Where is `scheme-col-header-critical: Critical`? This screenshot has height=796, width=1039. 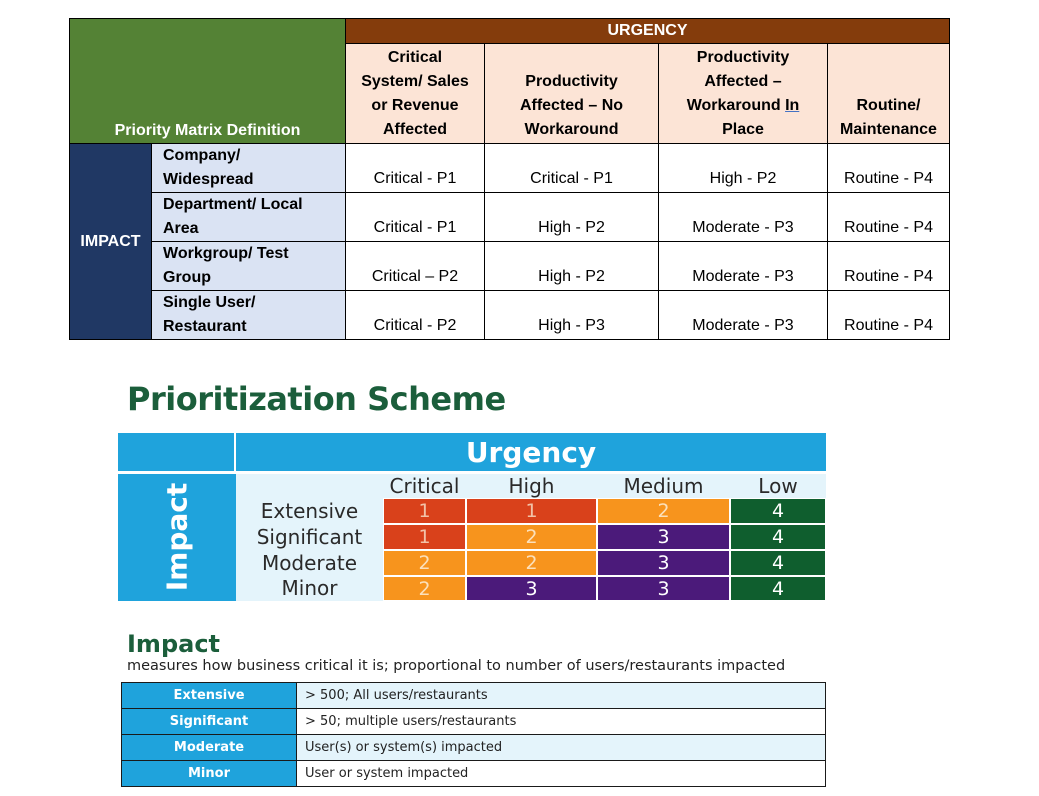
scheme-col-header-critical: Critical is located at coordinates (424, 486).